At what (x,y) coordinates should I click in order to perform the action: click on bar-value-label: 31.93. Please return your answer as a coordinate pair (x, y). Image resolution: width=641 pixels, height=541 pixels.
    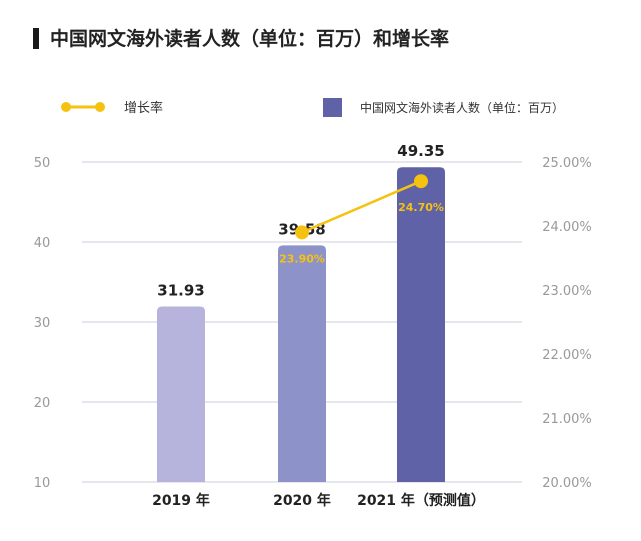
    Looking at the image, I should click on (180, 291).